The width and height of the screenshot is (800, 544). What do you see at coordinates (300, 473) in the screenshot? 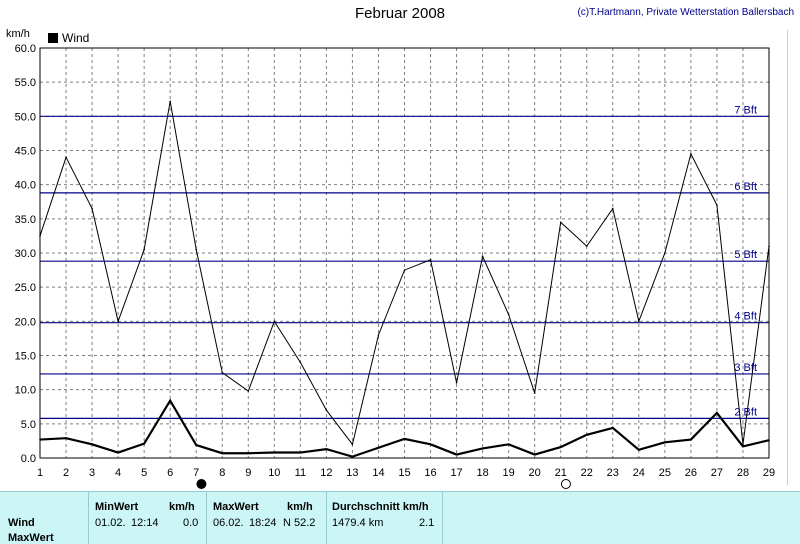
I see `x-tick-label: 11` at bounding box center [300, 473].